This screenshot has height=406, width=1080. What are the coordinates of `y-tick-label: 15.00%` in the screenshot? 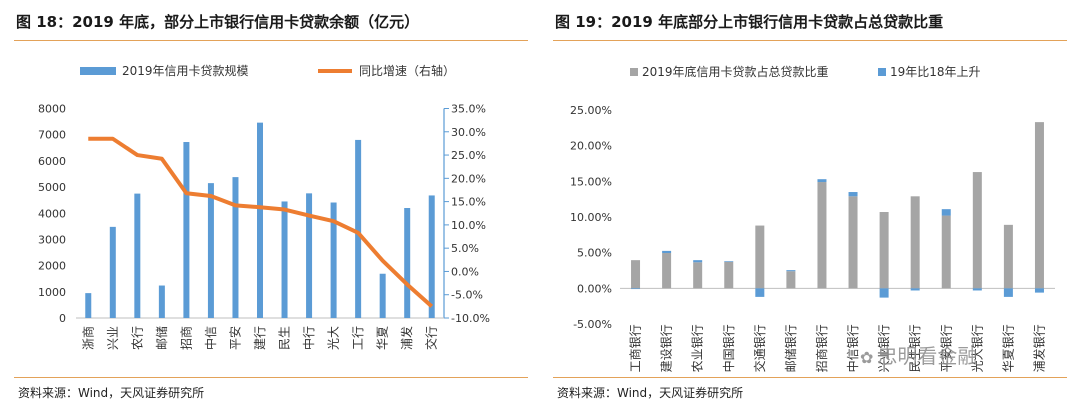 It's located at (591, 181).